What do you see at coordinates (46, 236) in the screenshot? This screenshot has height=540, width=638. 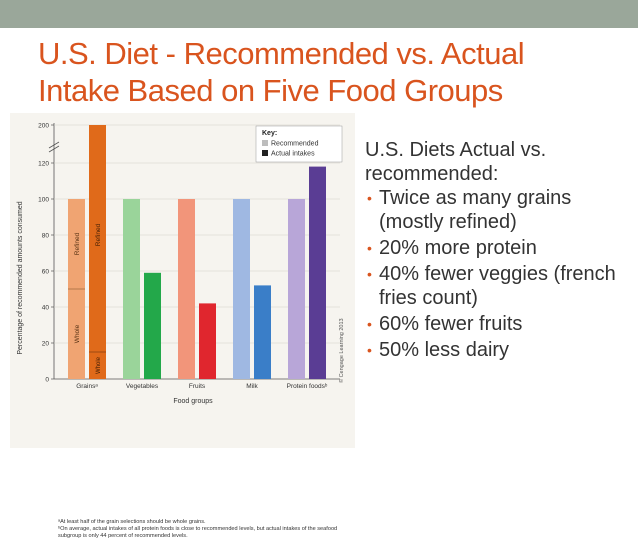 I see `y-tick-label: 80` at bounding box center [46, 236].